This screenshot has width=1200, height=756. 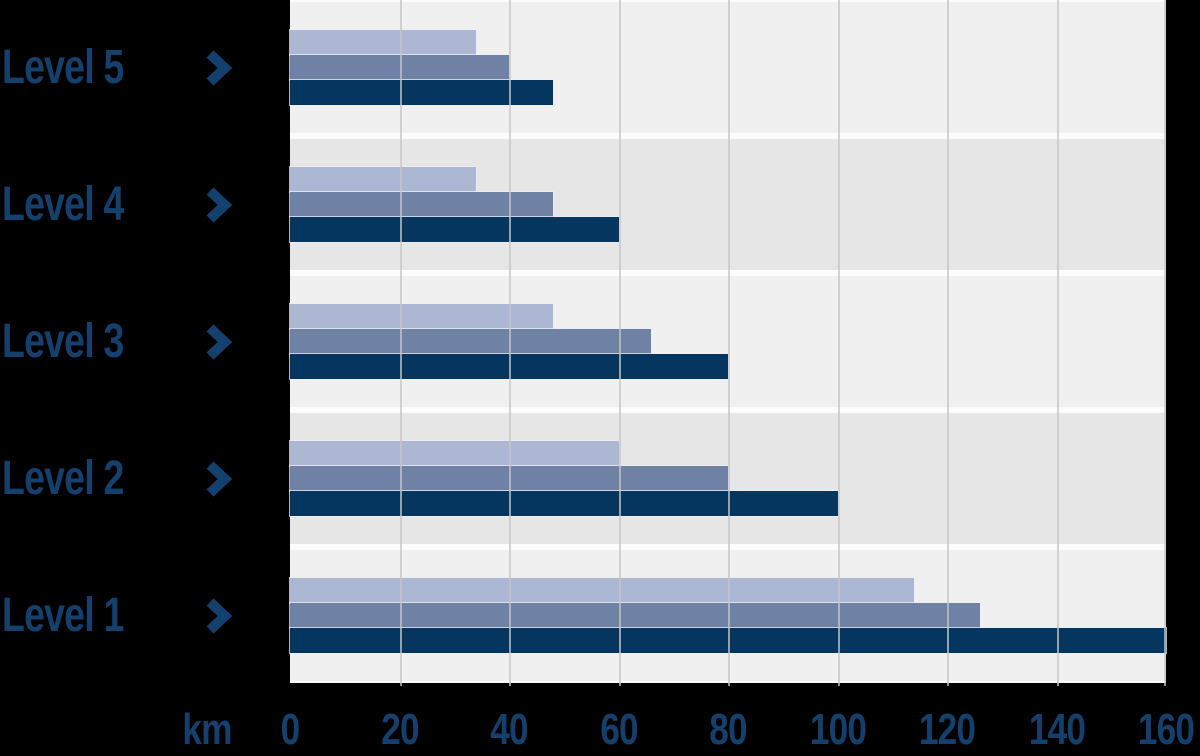 I want to click on category-label: Level 1, so click(x=63, y=615).